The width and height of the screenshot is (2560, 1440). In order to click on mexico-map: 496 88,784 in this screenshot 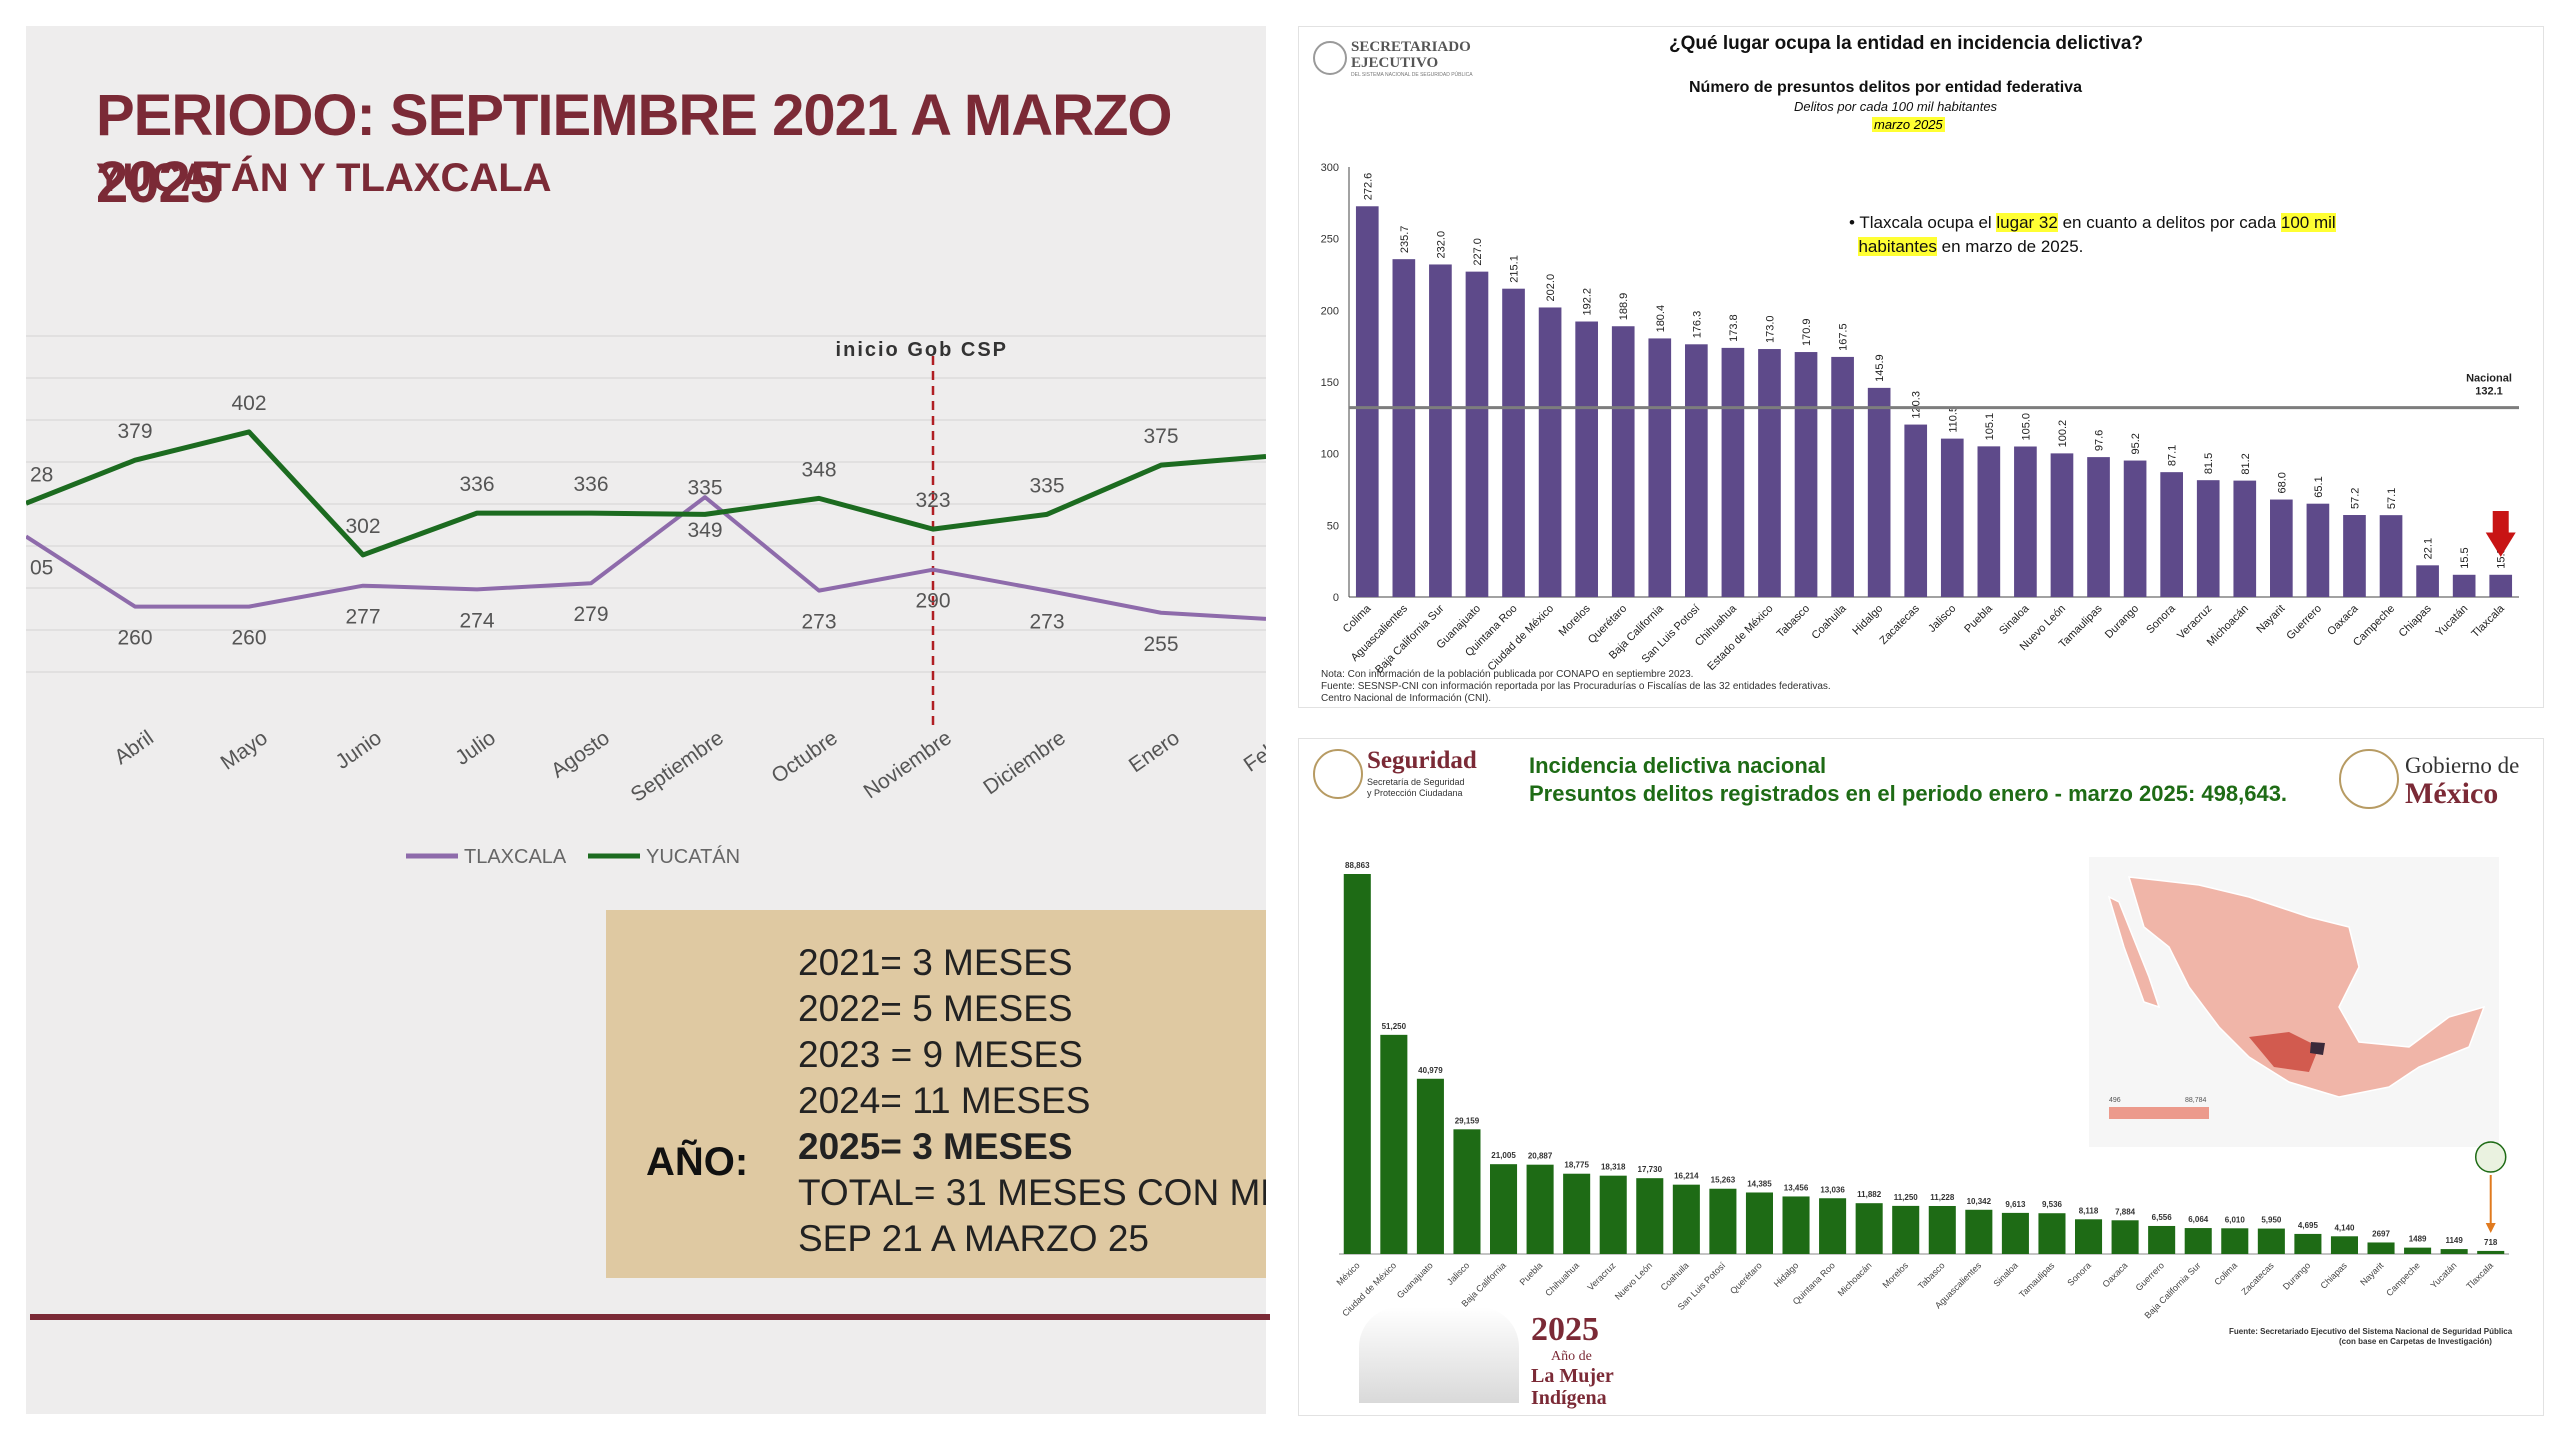, I will do `click(2294, 1002)`.